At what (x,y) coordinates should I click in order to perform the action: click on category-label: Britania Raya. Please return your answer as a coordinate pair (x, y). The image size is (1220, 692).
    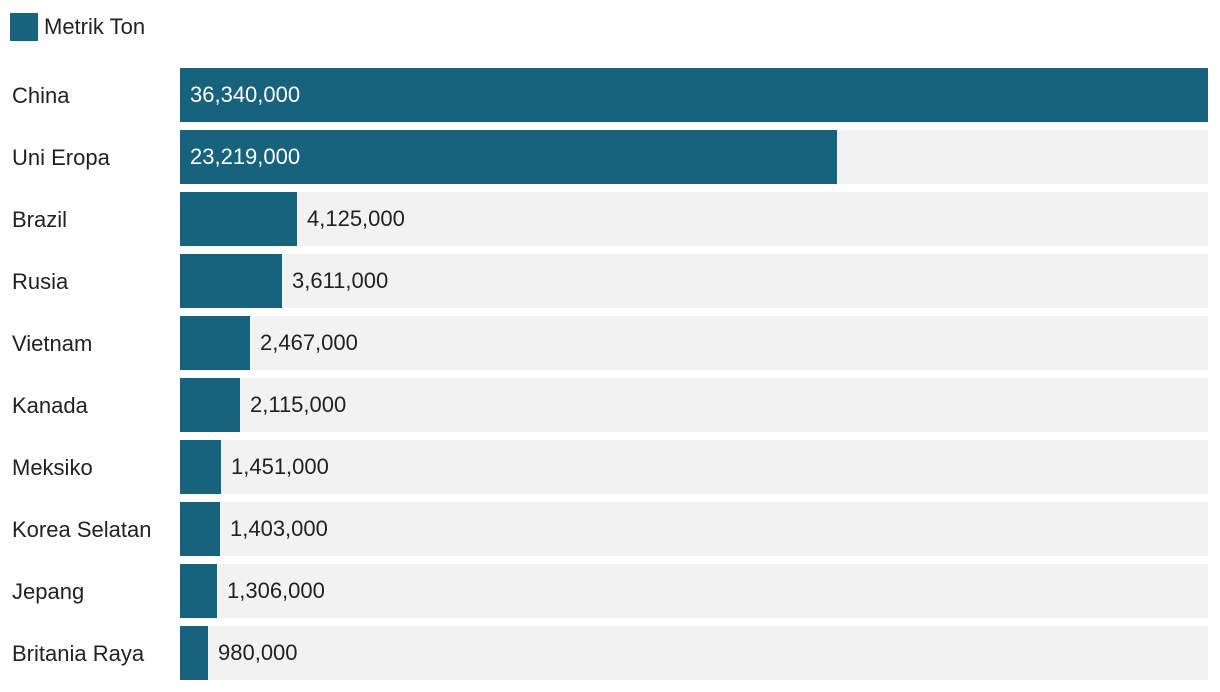
    Looking at the image, I should click on (78, 653).